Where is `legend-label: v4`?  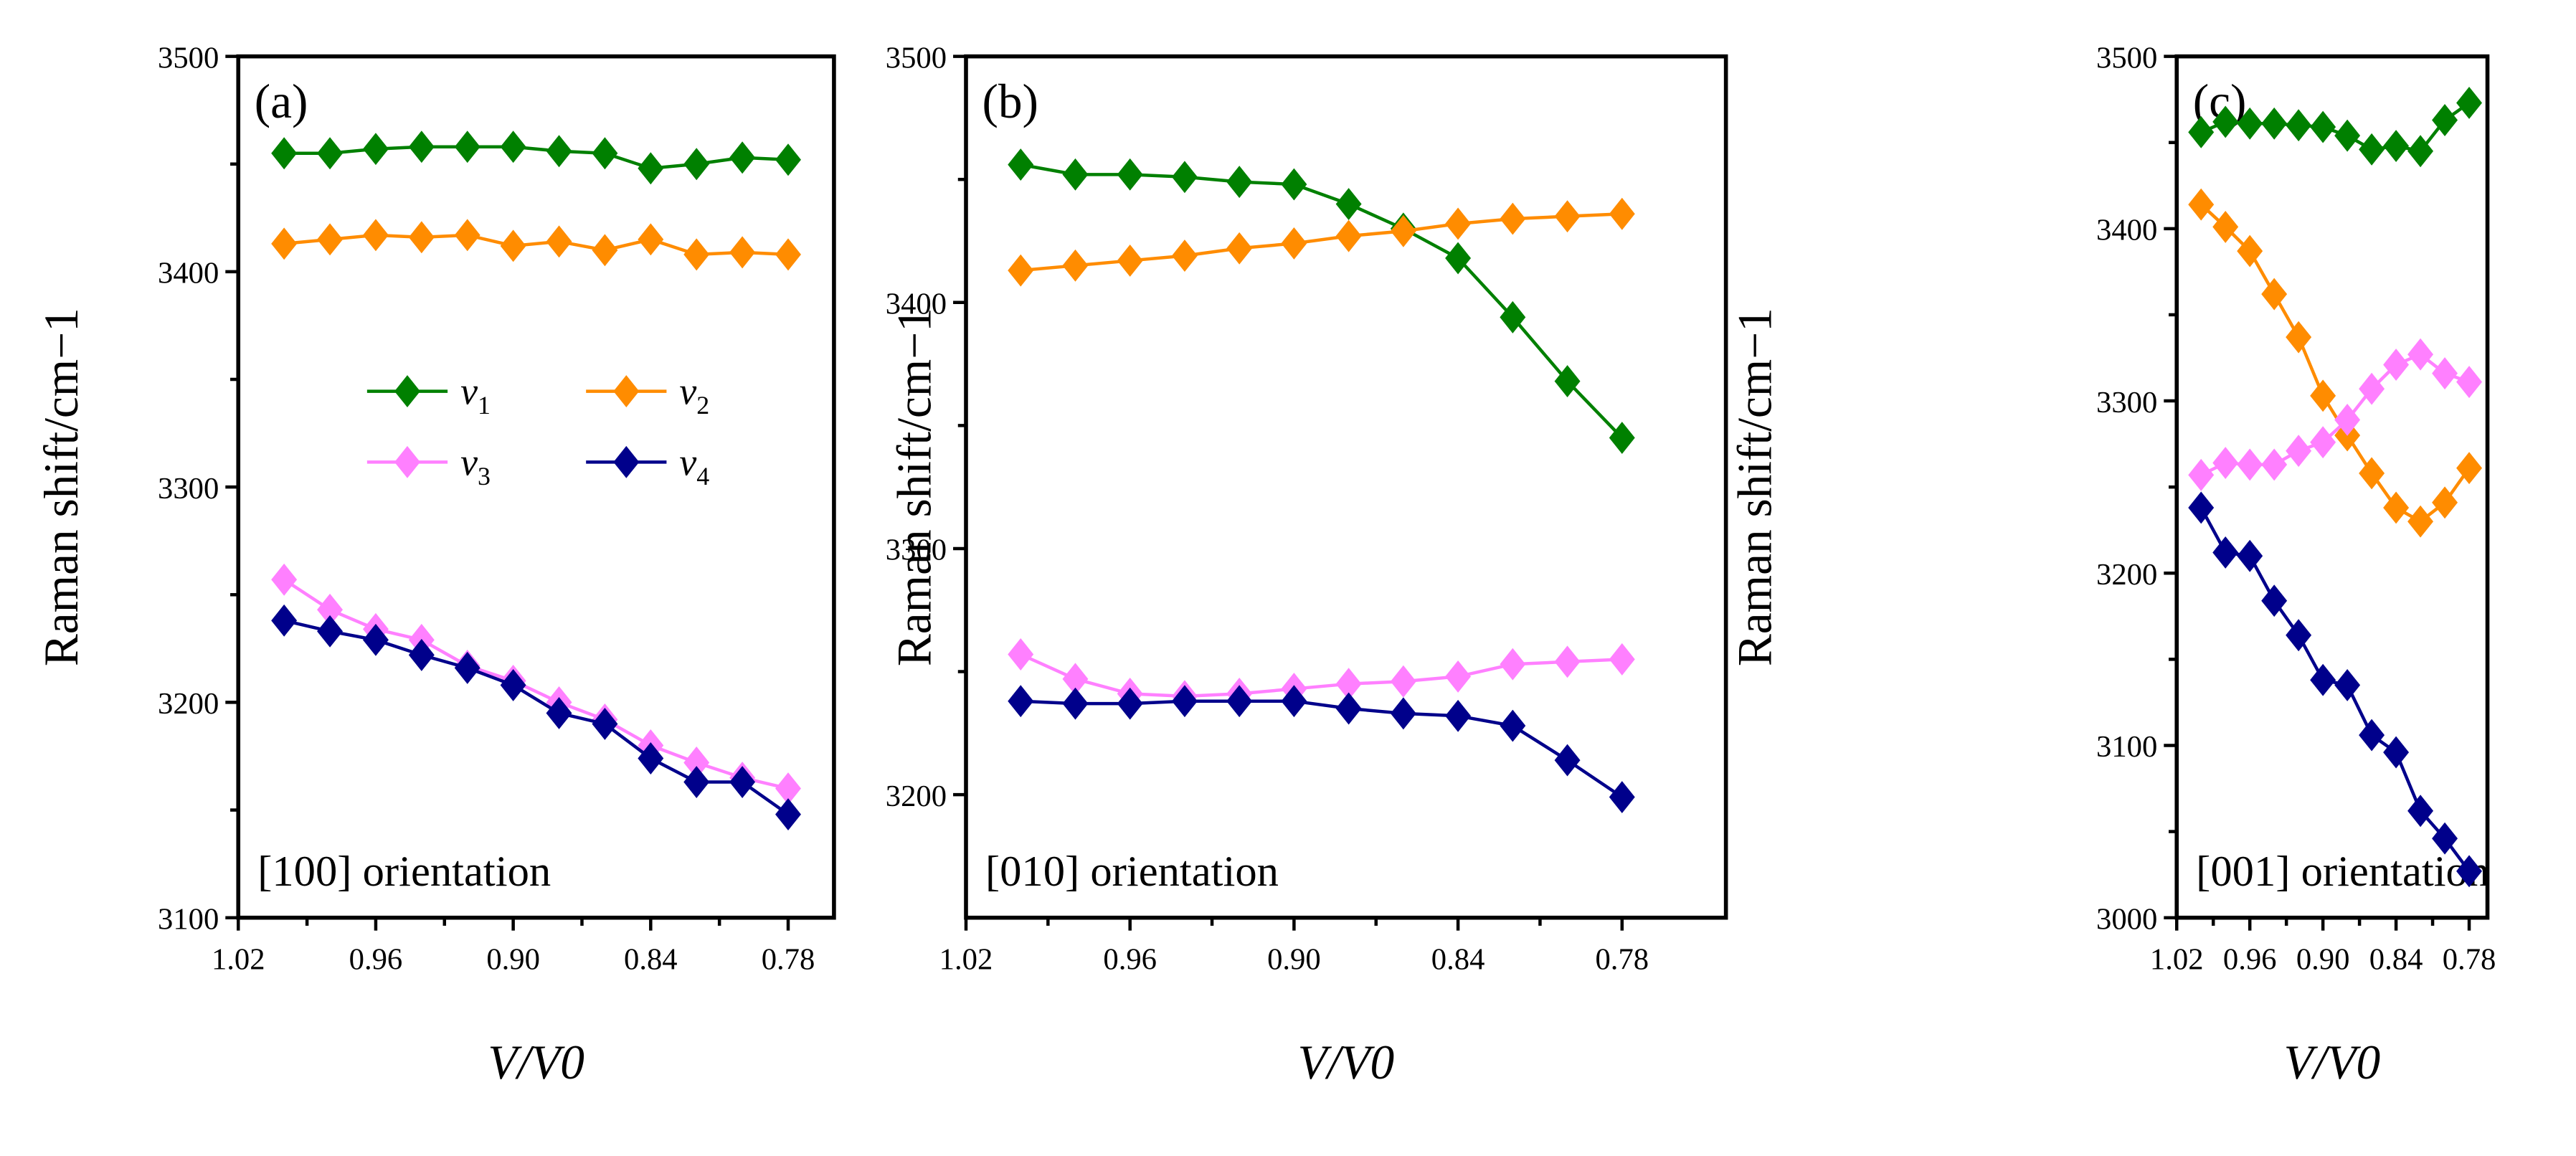
legend-label: v4 is located at coordinates (694, 465).